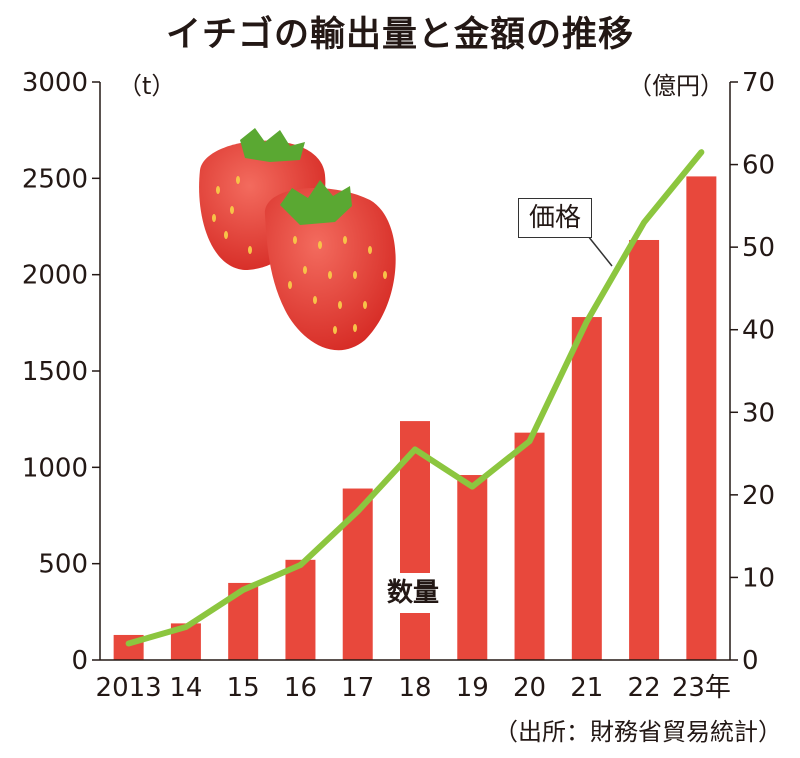  Describe the element at coordinates (147, 86) in the screenshot. I see `left-axis-unit: （t）` at that location.